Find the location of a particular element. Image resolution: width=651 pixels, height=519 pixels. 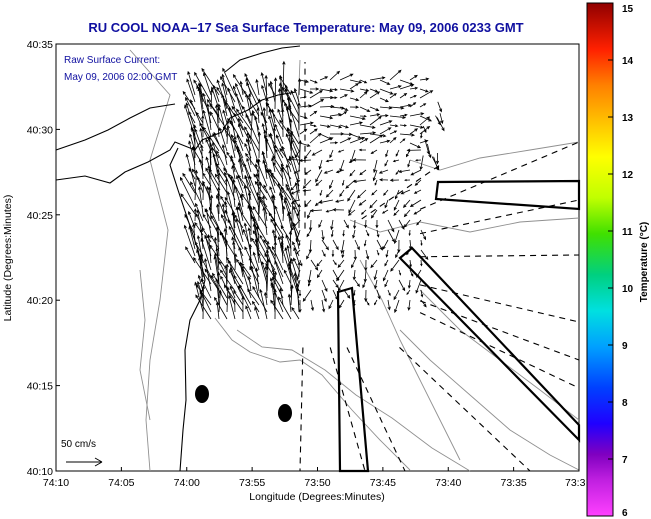

box-diagonal is located at coordinates (489, 344).